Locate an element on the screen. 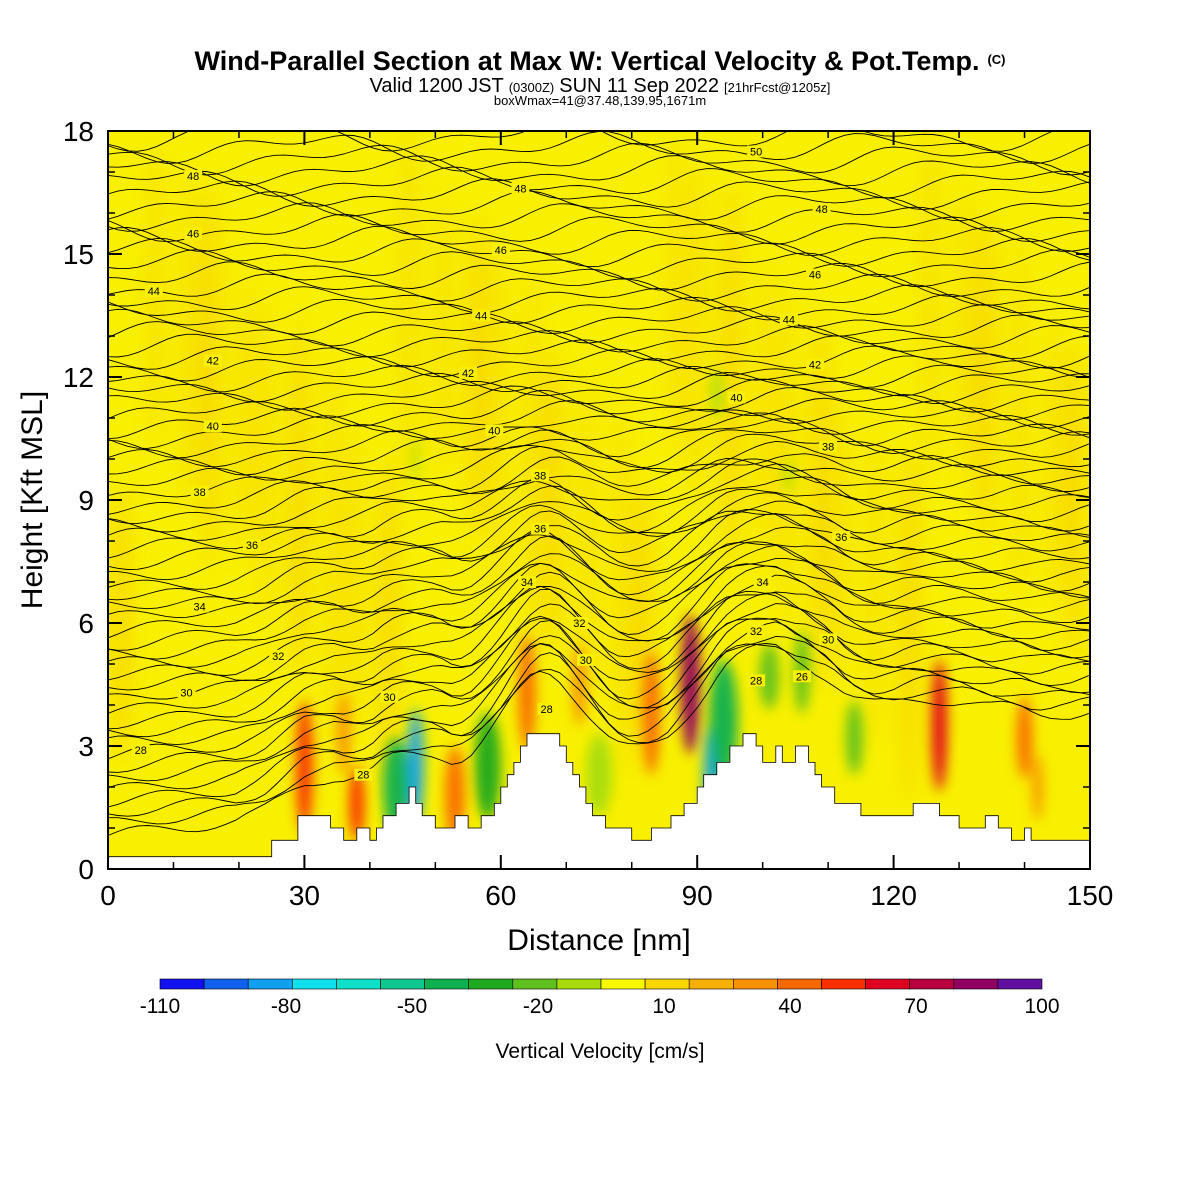  svg-text: 26 is located at coordinates (802, 677).